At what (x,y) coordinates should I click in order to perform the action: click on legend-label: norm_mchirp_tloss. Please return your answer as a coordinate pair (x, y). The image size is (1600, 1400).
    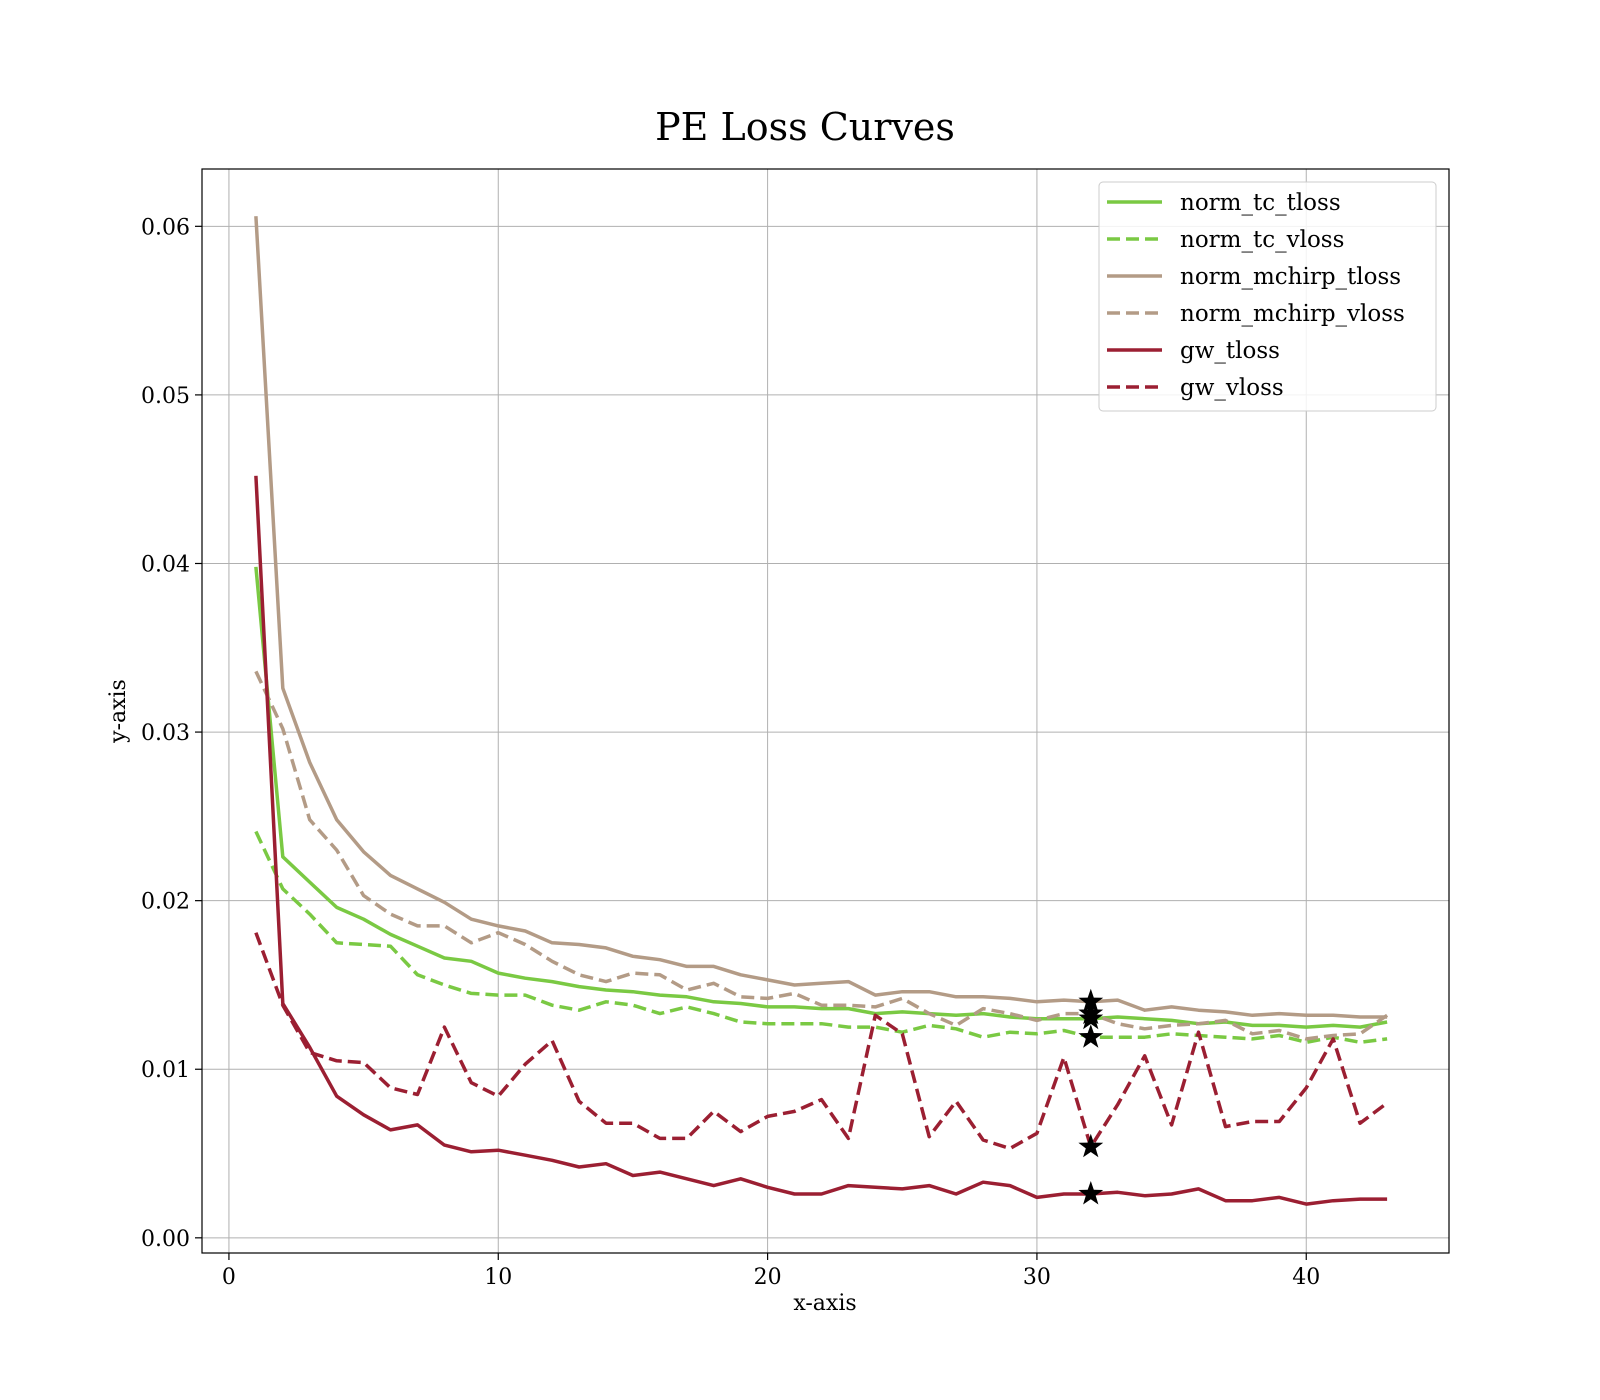
    Looking at the image, I should click on (1290, 277).